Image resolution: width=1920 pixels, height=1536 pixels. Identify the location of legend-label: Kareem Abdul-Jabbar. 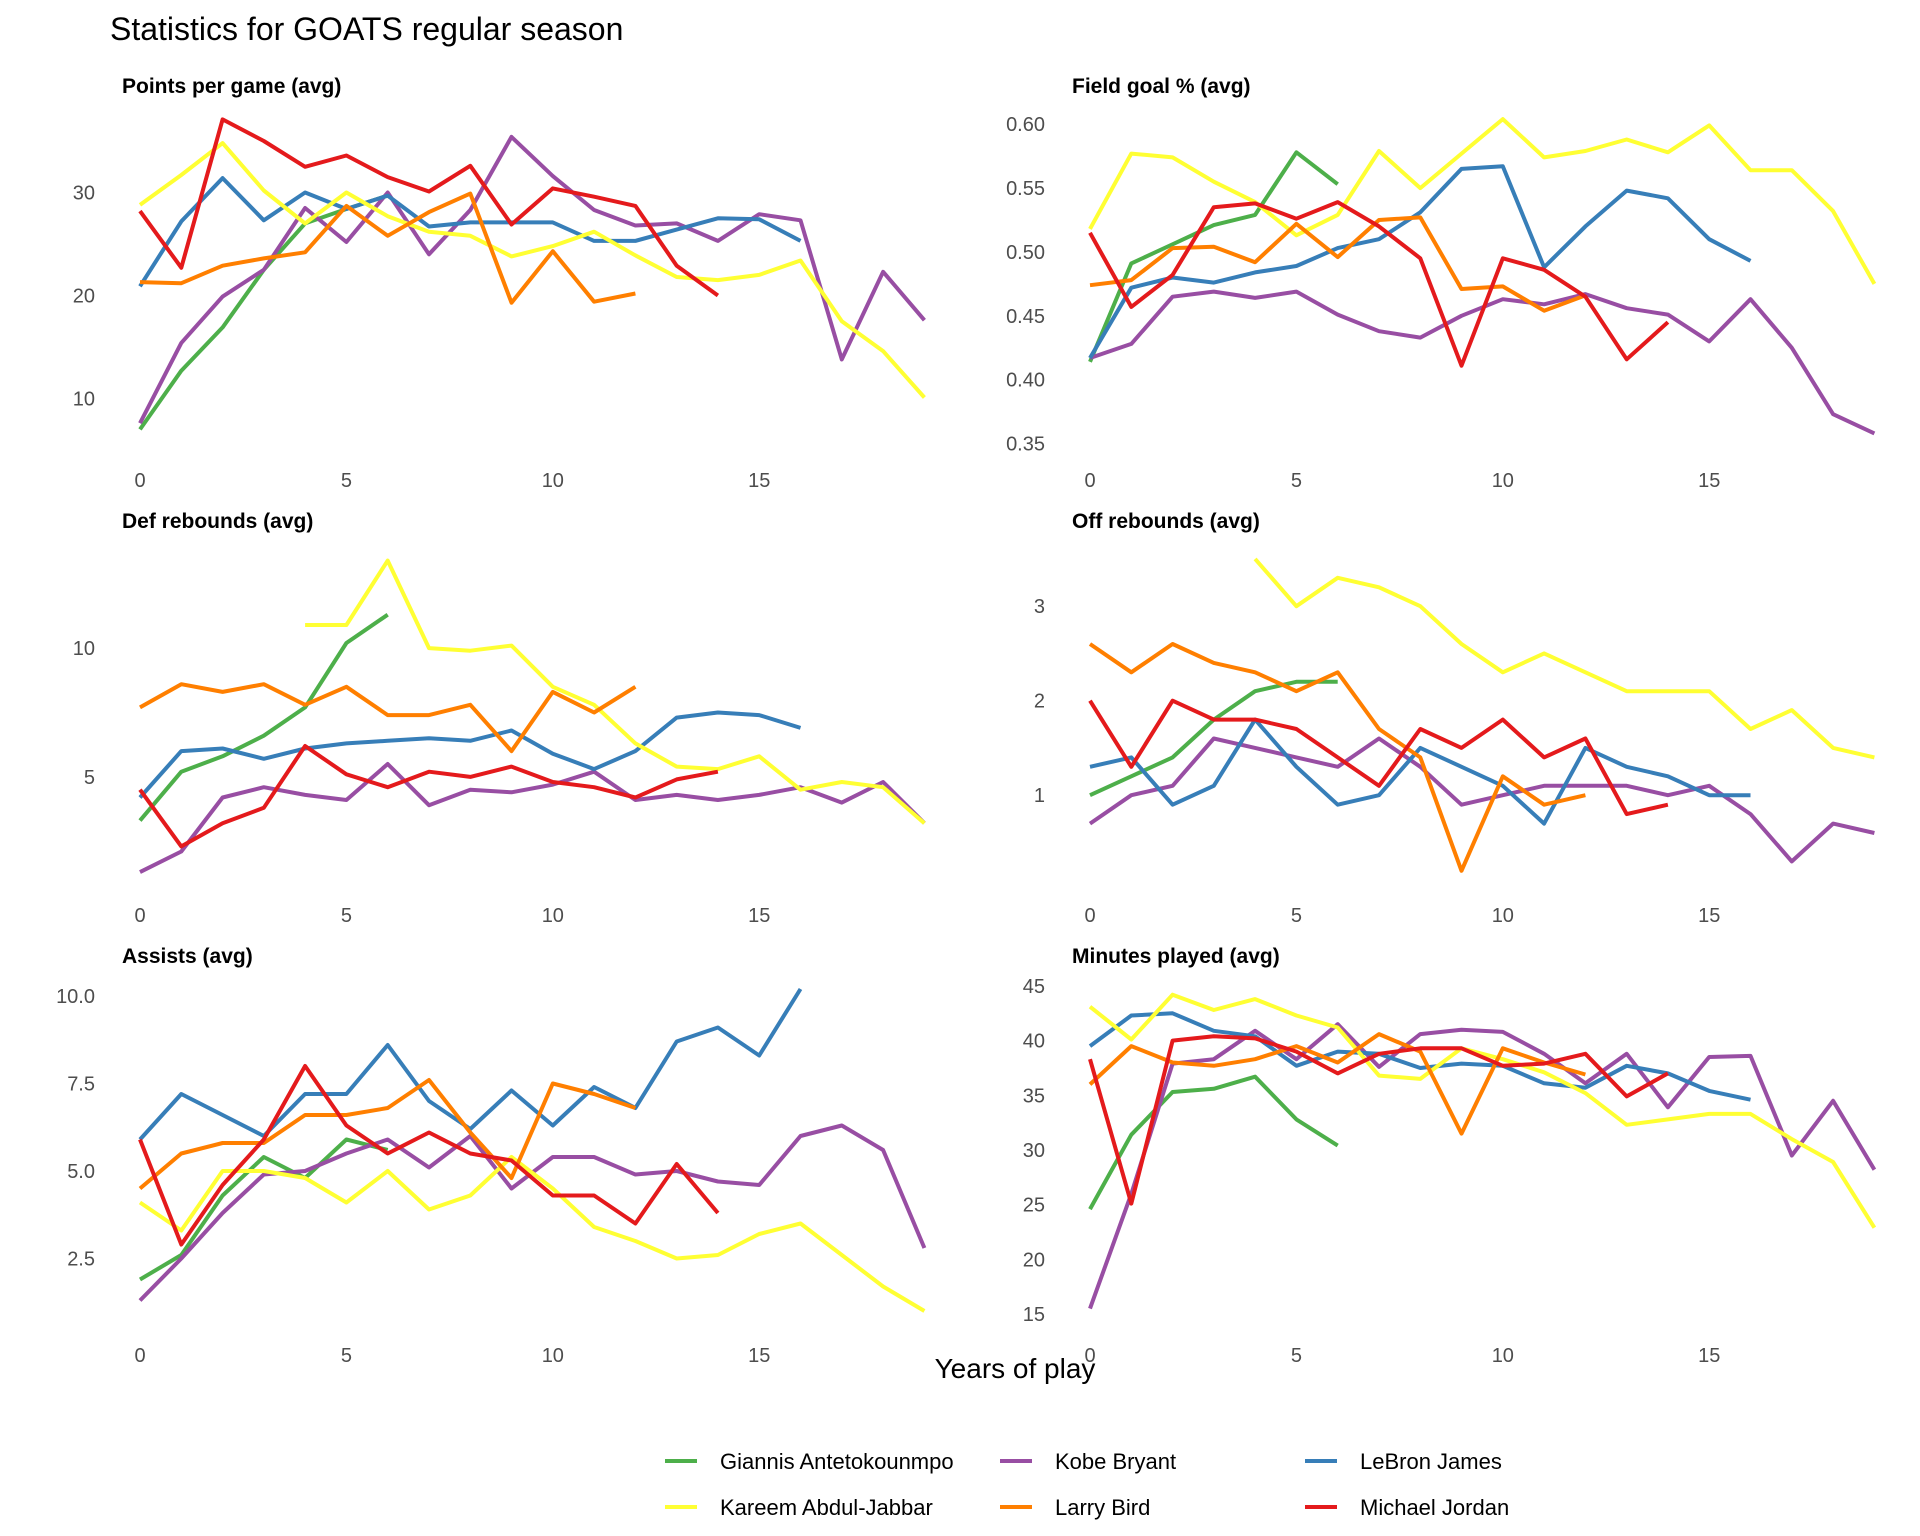
(826, 1507).